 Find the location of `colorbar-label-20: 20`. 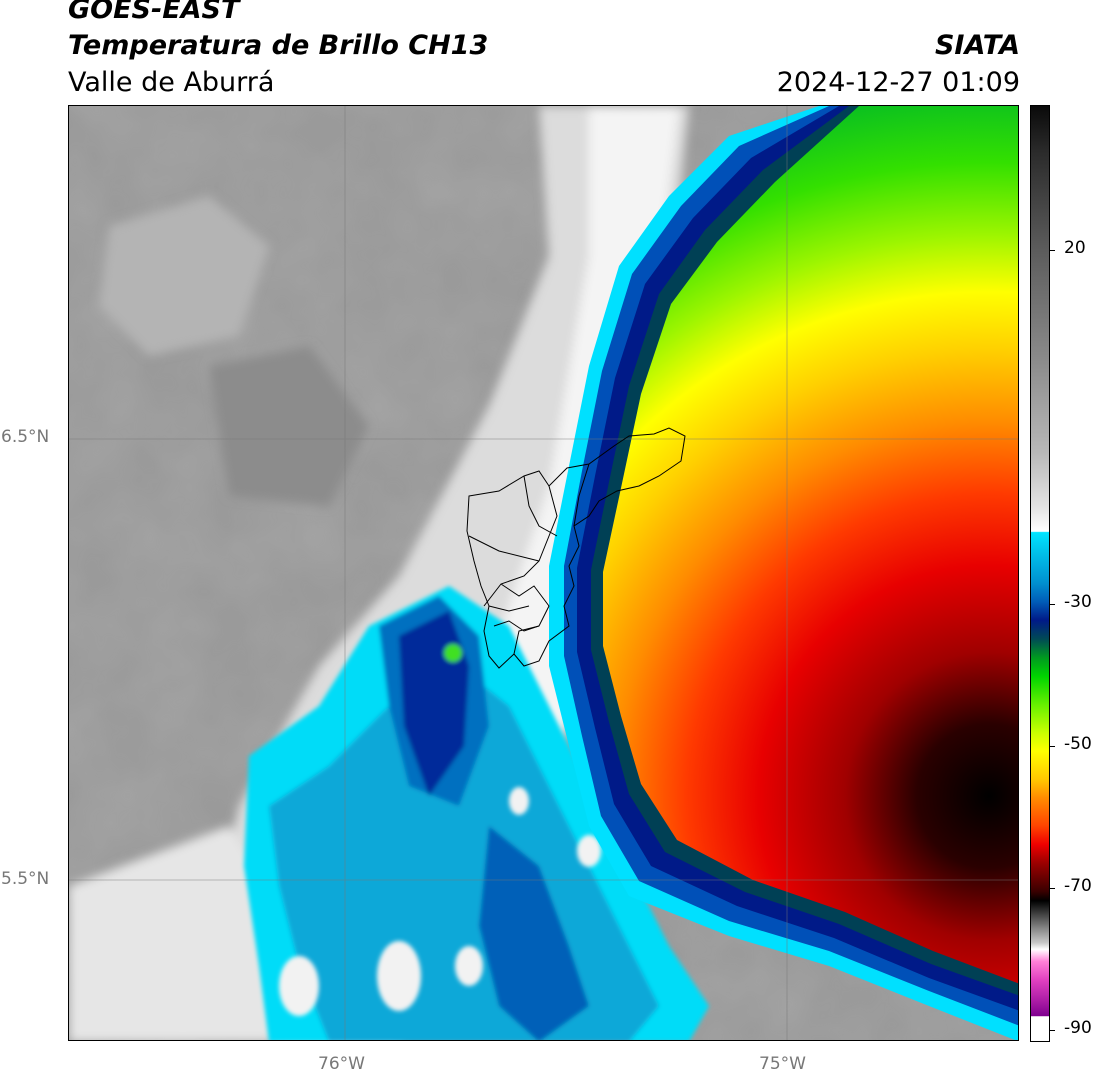

colorbar-label-20: 20 is located at coordinates (1075, 248).